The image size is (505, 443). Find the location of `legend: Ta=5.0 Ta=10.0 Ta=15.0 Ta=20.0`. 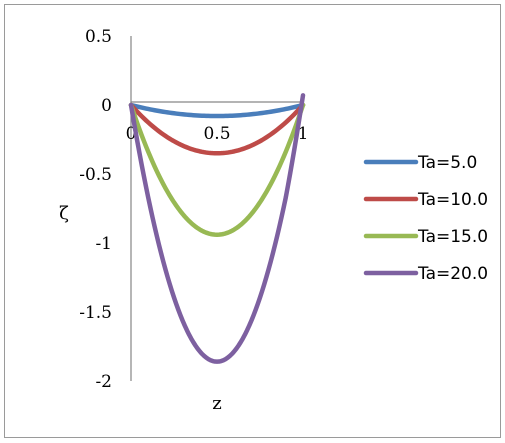

legend: Ta=5.0 Ta=10.0 Ta=15.0 Ta=20.0 is located at coordinates (425, 218).